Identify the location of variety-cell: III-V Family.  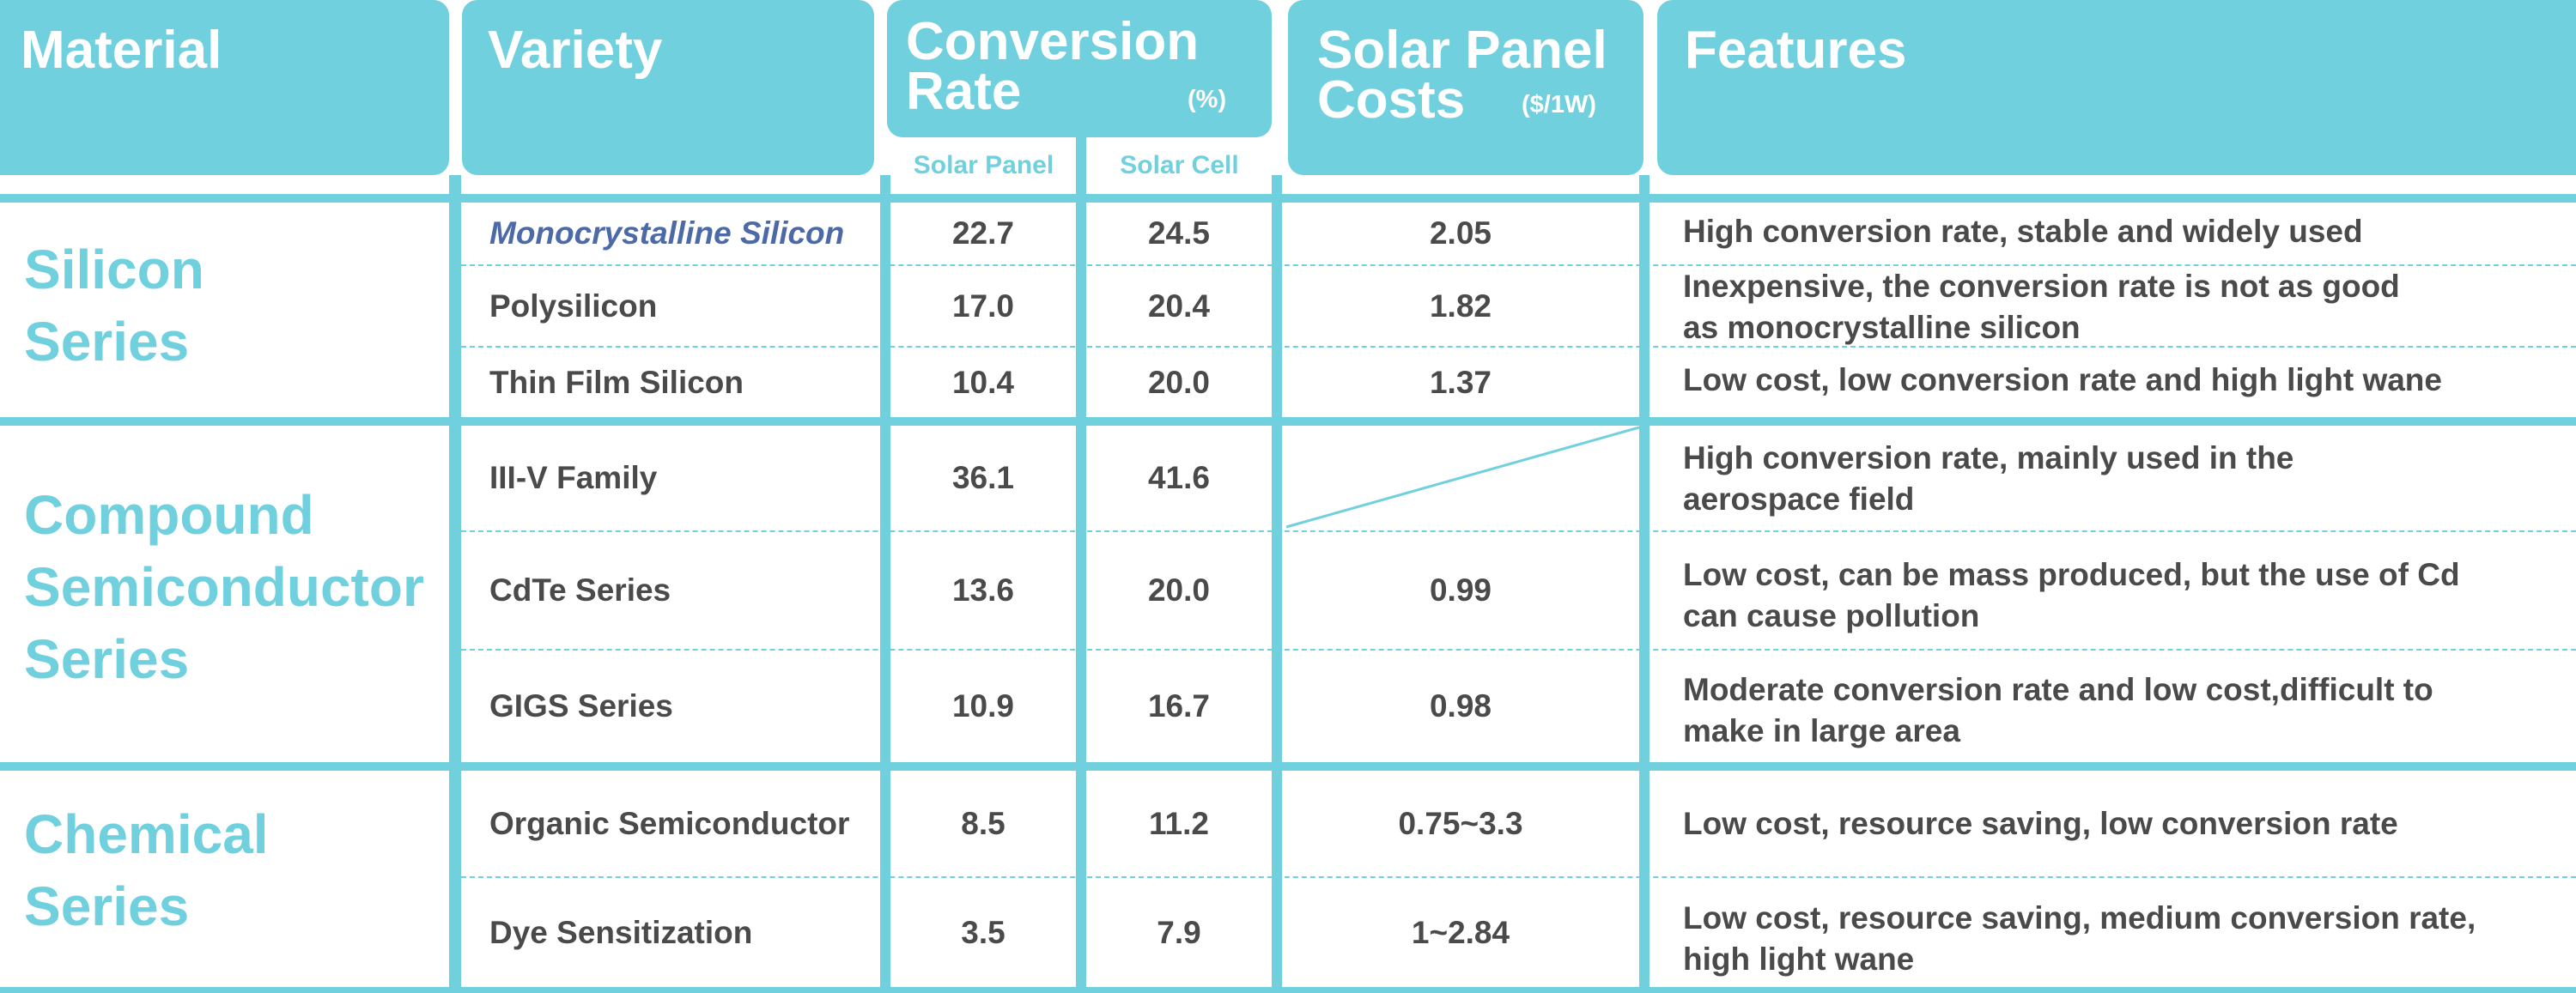
(574, 478).